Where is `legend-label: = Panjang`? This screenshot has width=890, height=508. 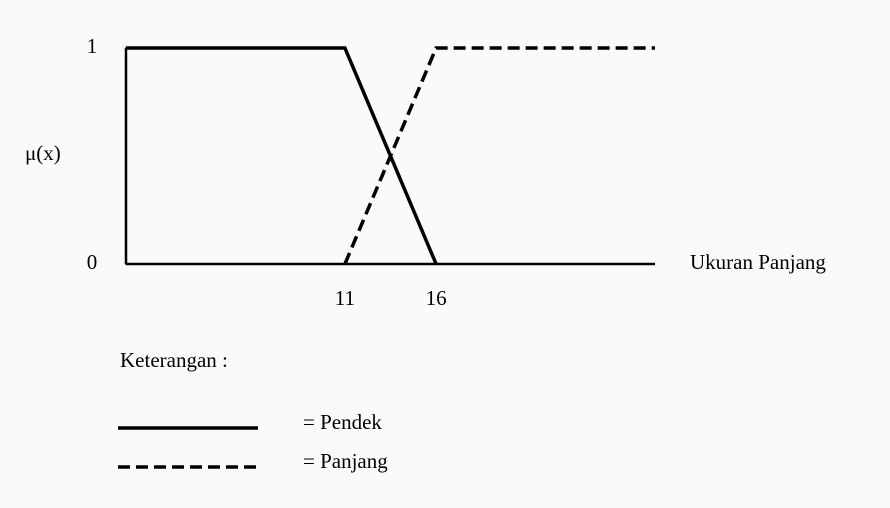
legend-label: = Panjang is located at coordinates (345, 461).